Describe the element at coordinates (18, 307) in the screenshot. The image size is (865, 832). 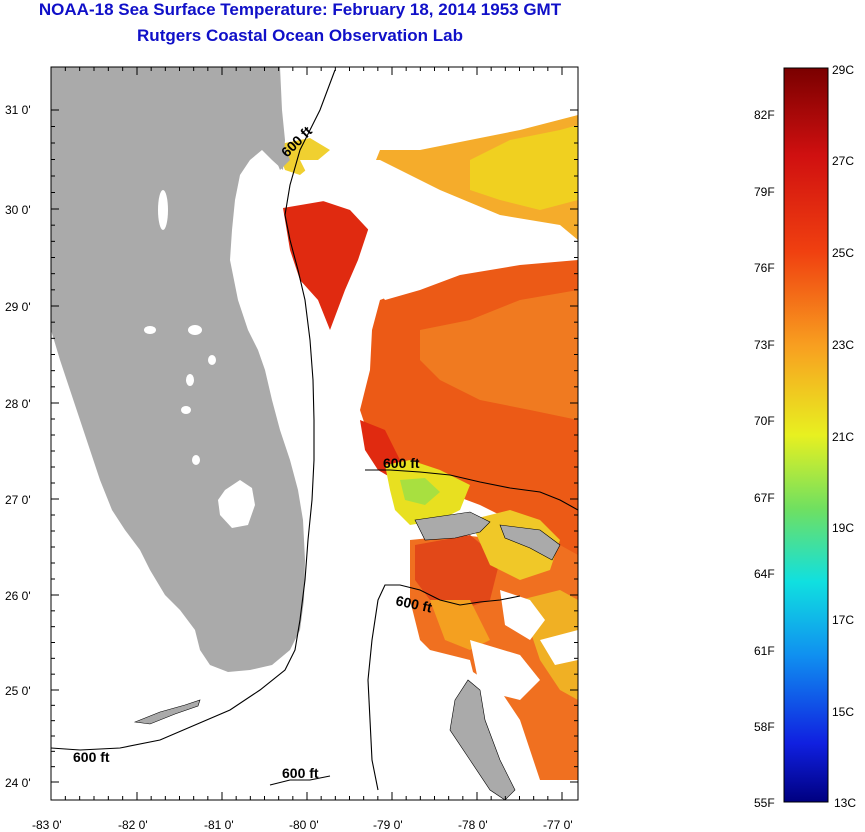
I see `lat-label: 29 0'` at that location.